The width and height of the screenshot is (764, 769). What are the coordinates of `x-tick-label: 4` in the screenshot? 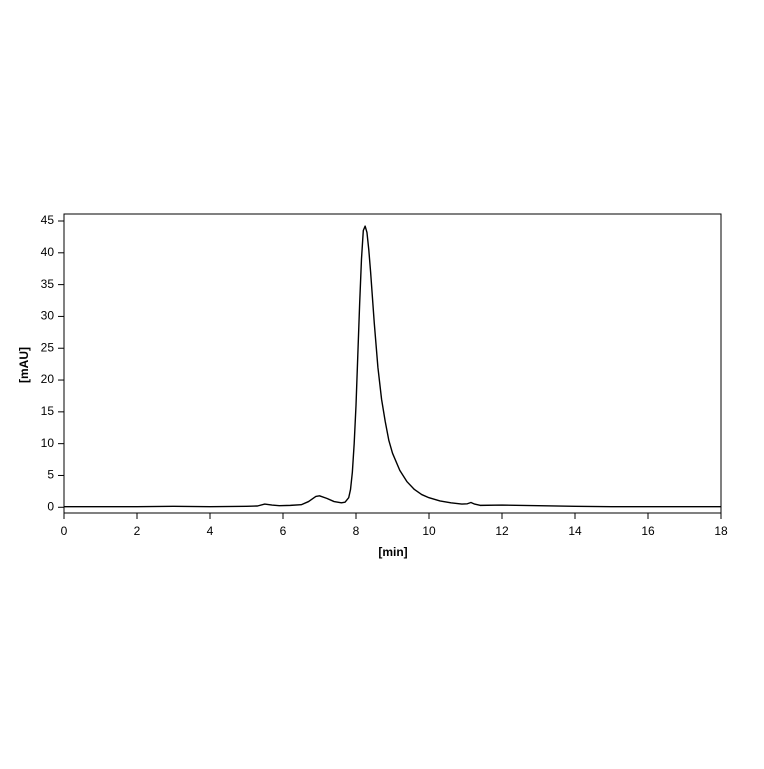 It's located at (210, 531).